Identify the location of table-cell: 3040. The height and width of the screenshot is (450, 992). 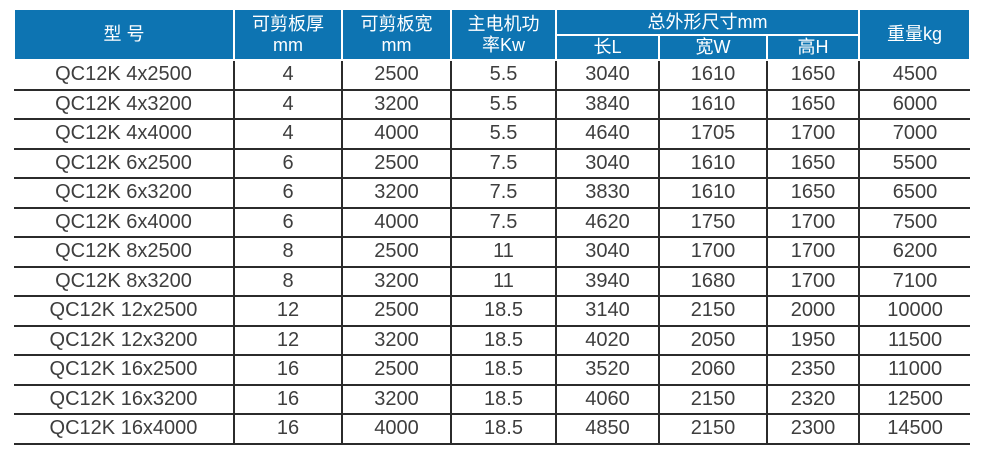
(607, 163).